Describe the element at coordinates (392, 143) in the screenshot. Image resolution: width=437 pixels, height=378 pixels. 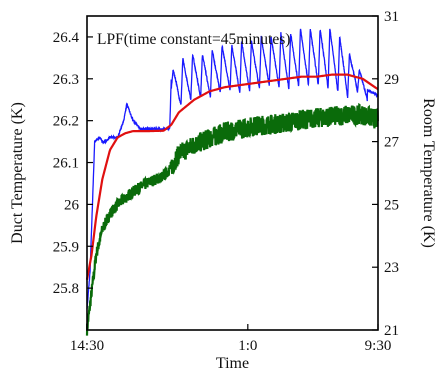
I see `right-y-tick-label: 27` at that location.